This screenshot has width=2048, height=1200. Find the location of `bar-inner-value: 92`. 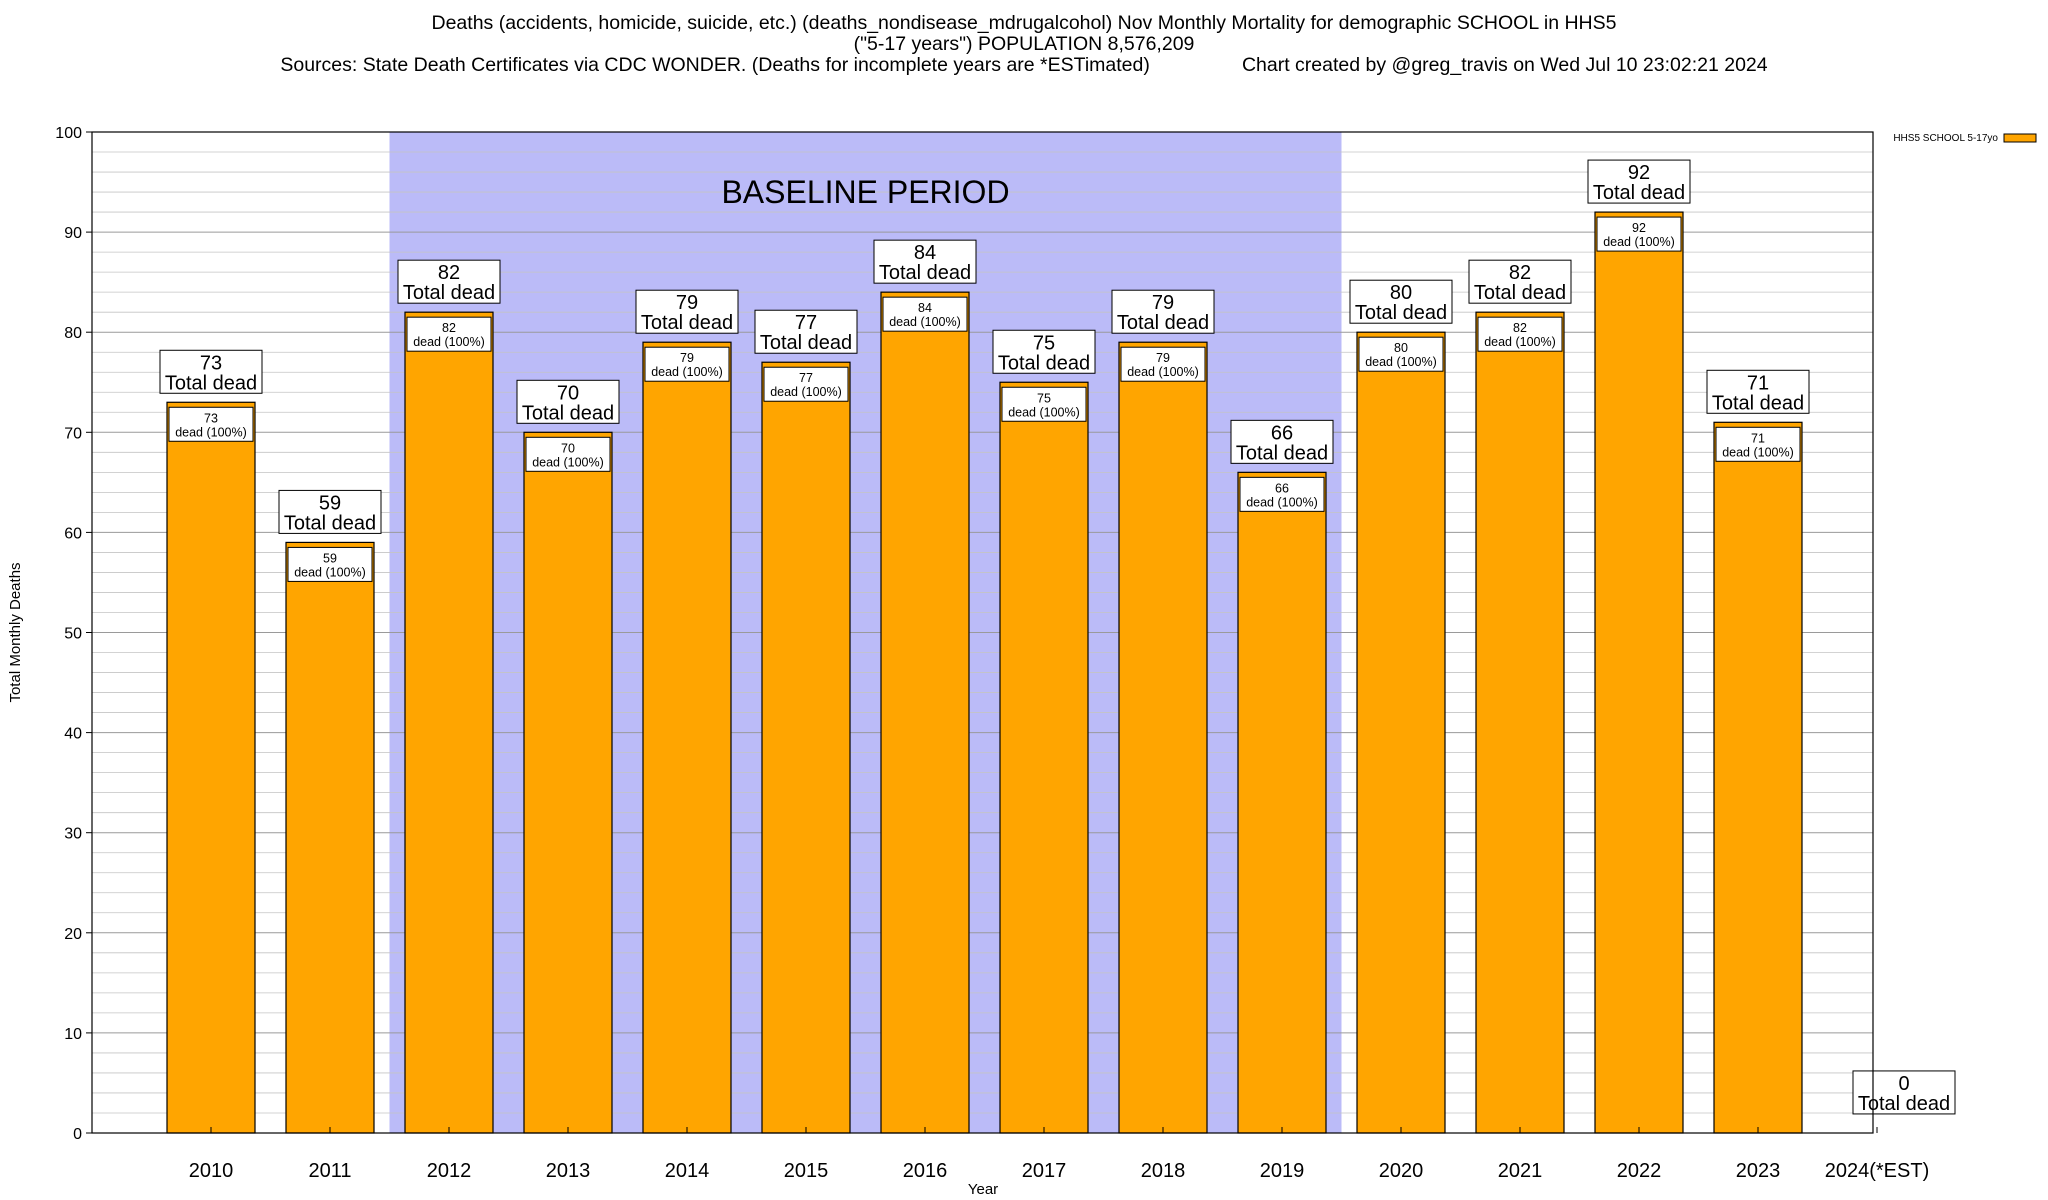

bar-inner-value: 92 is located at coordinates (1639, 228).